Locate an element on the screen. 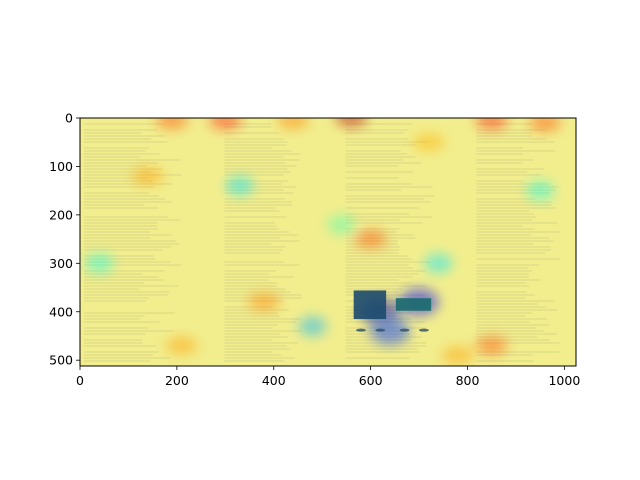 The height and width of the screenshot is (480, 640). y-tick-label: 400 is located at coordinates (61, 311).